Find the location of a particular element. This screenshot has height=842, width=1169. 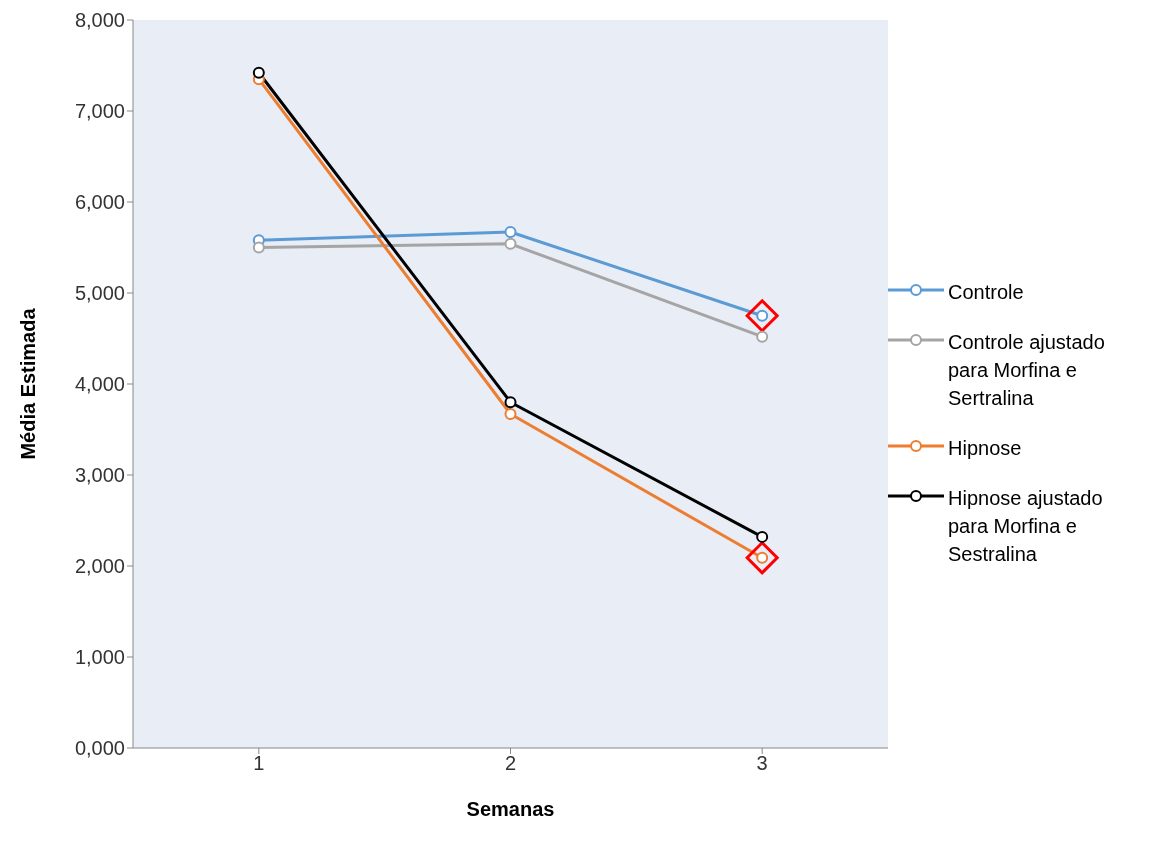

legend-label: Hipnose ajustado para Morfina e Sestralina is located at coordinates (1026, 526).